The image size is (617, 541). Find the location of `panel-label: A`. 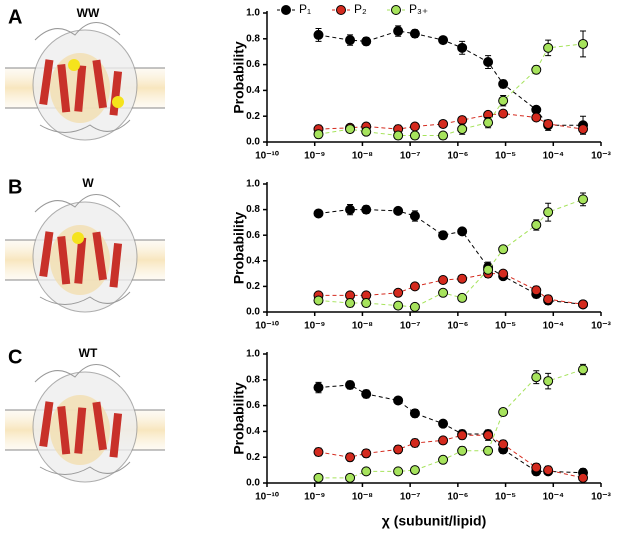

panel-label: A is located at coordinates (15, 17).